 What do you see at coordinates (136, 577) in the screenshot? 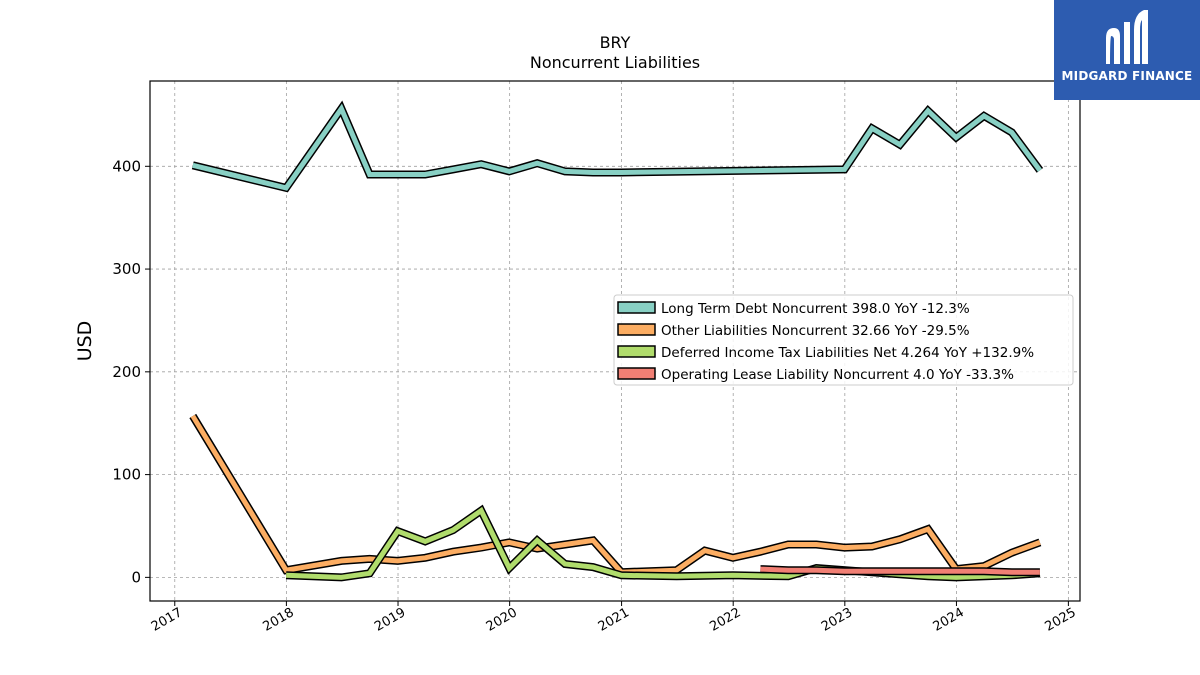
I see `y-tick-label: 0` at bounding box center [136, 577].